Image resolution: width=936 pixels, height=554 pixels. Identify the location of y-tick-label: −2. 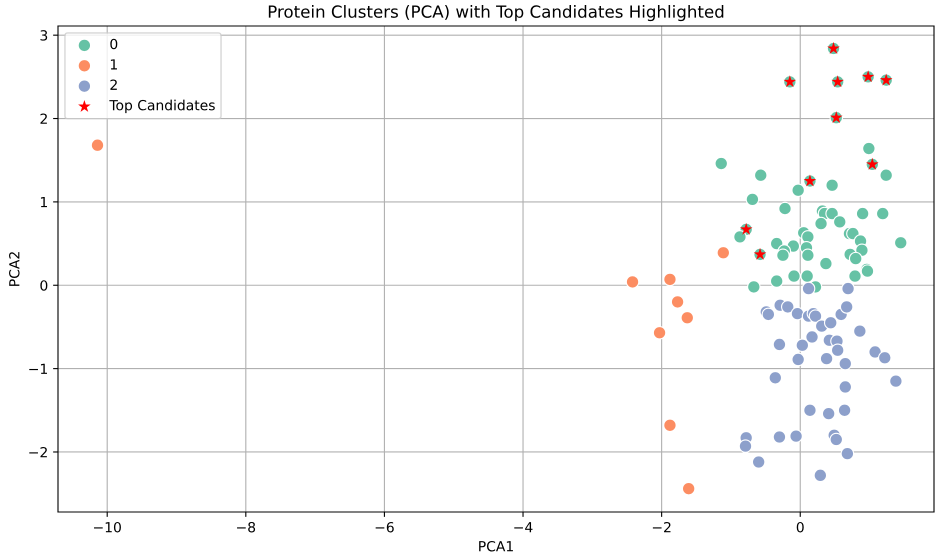
(38, 452).